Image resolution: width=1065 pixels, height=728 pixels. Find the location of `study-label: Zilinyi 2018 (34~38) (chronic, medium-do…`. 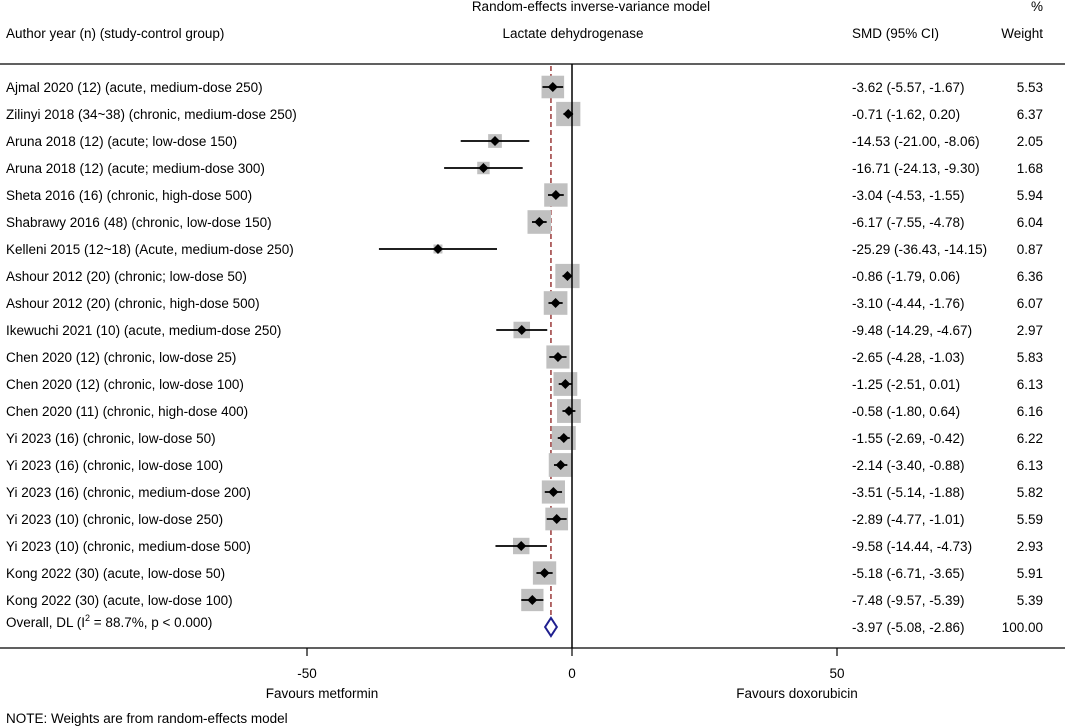

study-label: Zilinyi 2018 (34~38) (chronic, medium-do… is located at coordinates (151, 114).